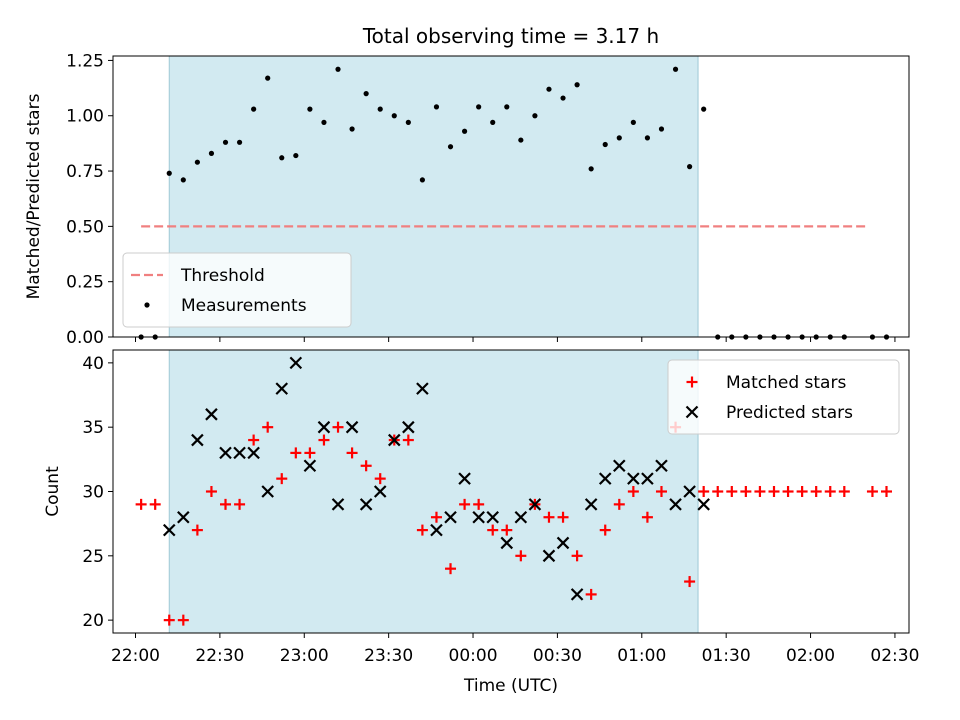 This screenshot has height=720, width=960. What do you see at coordinates (53, 491) in the screenshot?
I see `y-axis-label: Count` at bounding box center [53, 491].